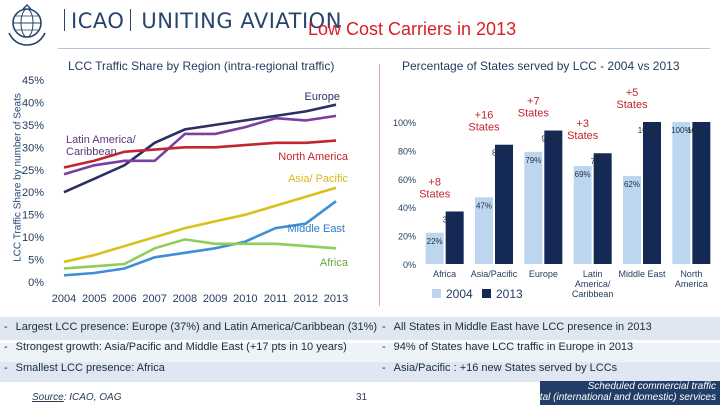  Describe the element at coordinates (412, 29) in the screenshot. I see `page-title: Low Cost Carriers in 2013` at that location.